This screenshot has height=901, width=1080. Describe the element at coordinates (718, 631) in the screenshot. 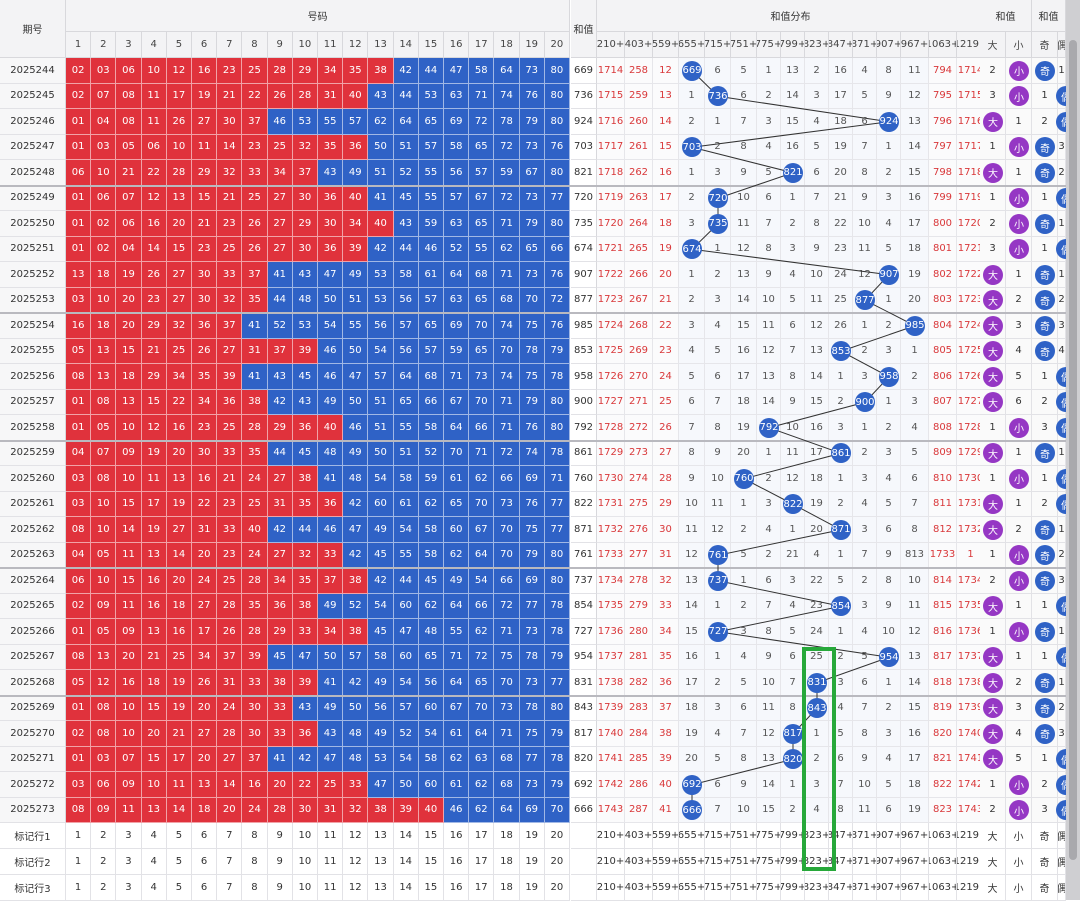

I see `sum-ball: 727` at that location.